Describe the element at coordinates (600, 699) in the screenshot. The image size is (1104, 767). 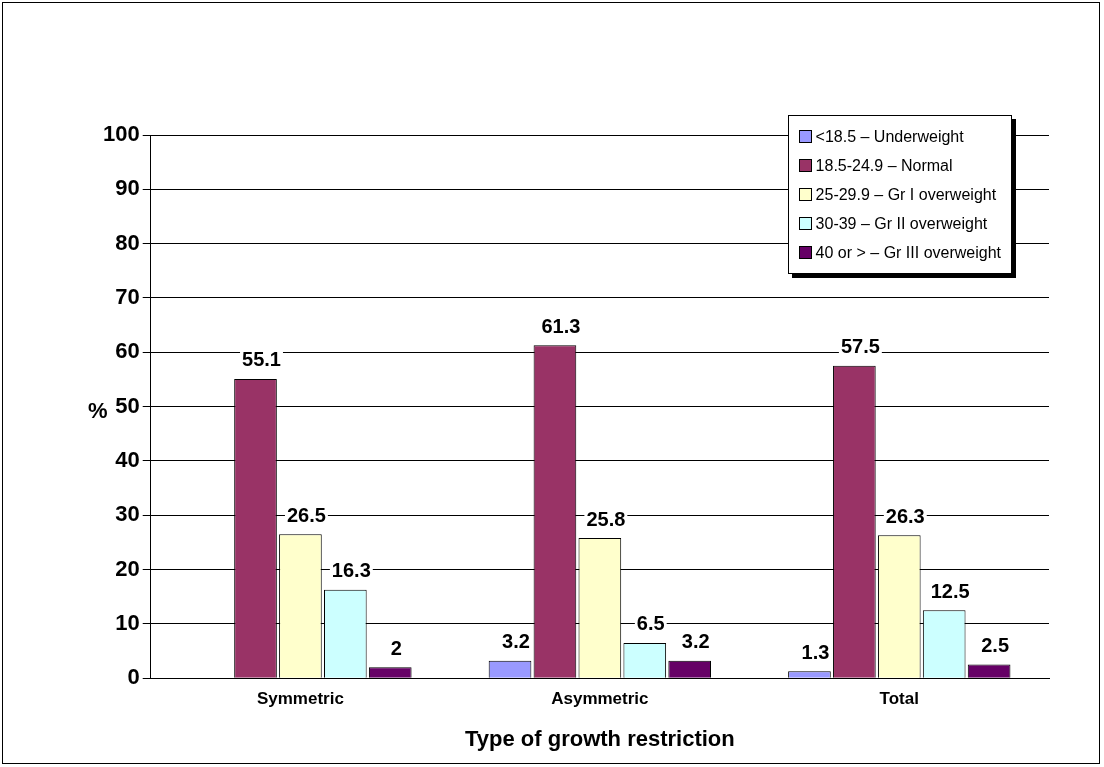
I see `x-tick-label: Asymmetric` at that location.